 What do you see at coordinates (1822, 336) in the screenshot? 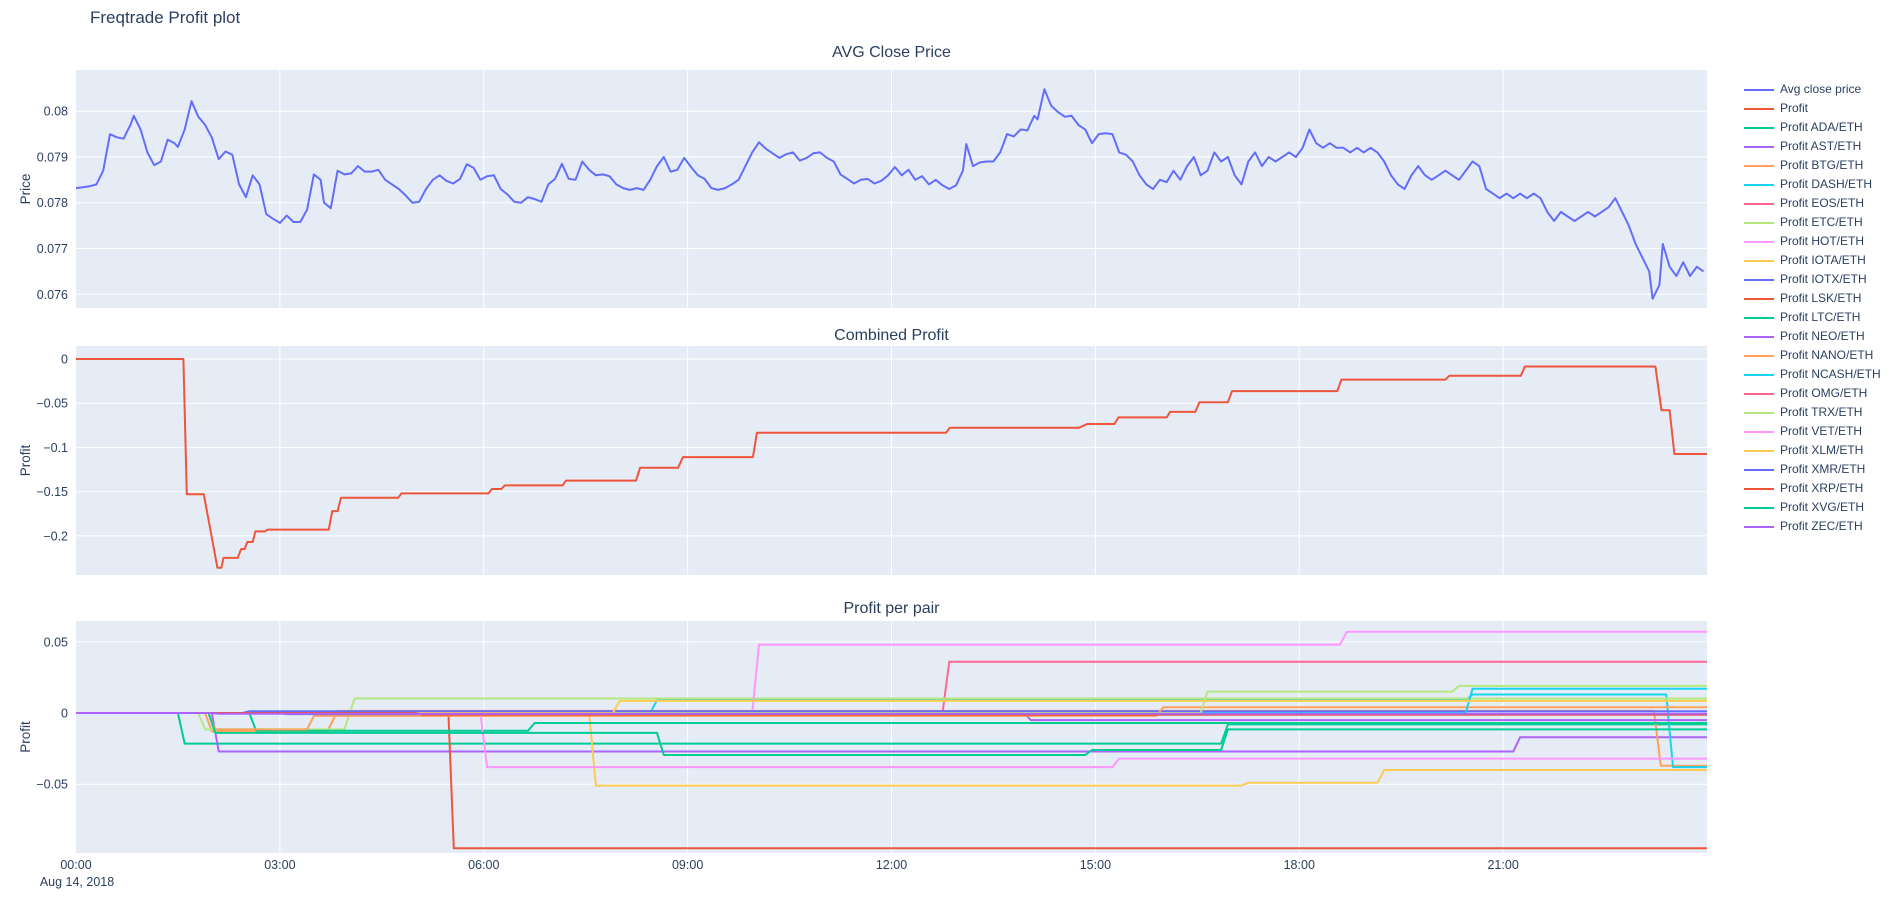
I see `legend-label: Profit NEO/ETH` at bounding box center [1822, 336].